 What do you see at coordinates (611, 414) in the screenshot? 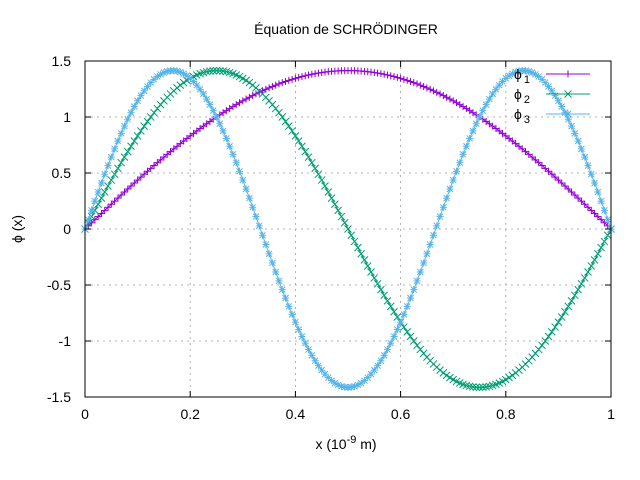
I see `x-tick-label: 1` at bounding box center [611, 414].